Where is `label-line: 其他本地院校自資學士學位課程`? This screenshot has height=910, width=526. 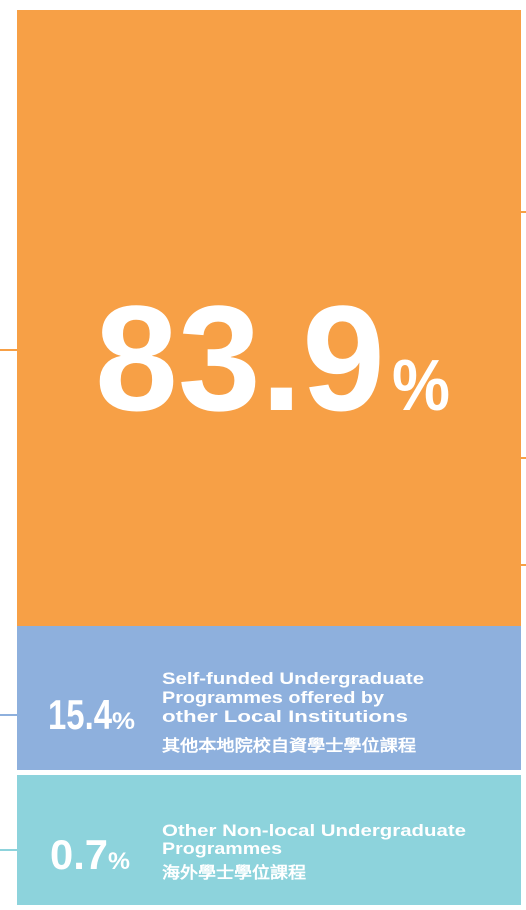 label-line: 其他本地院校自資學士學位課程 is located at coordinates (289, 745).